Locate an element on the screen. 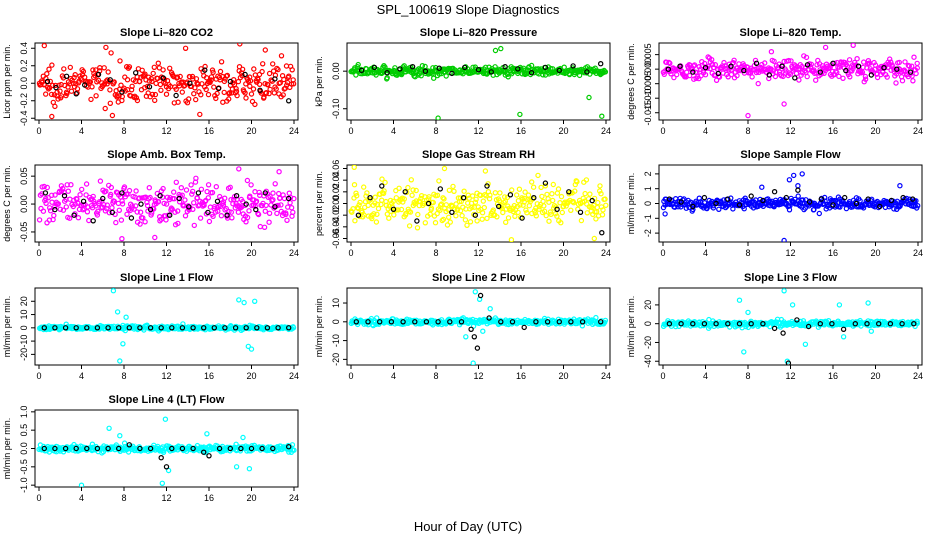  y-tick-label: 0.2 is located at coordinates (24, 65).